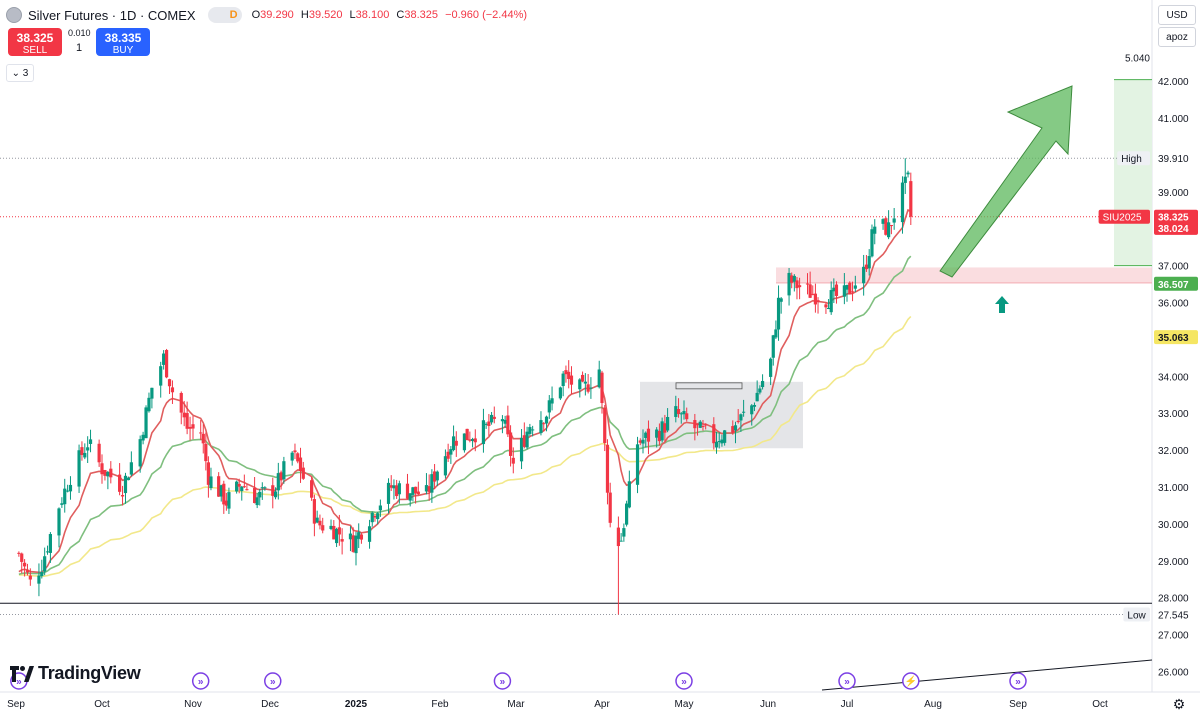  I want to click on price-tick-label: 28.000, so click(1173, 599).